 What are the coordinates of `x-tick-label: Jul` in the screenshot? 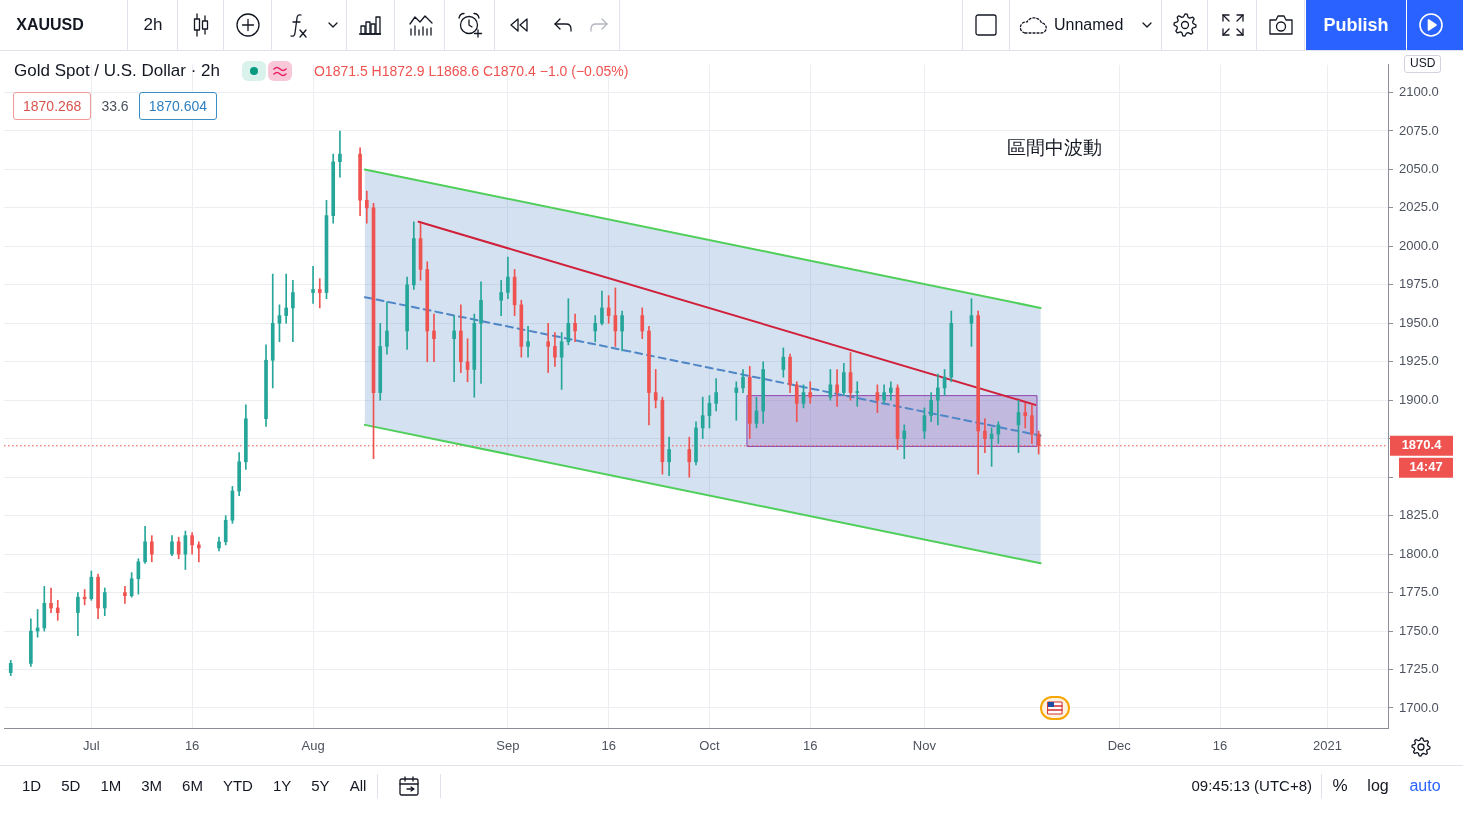 It's located at (91, 746).